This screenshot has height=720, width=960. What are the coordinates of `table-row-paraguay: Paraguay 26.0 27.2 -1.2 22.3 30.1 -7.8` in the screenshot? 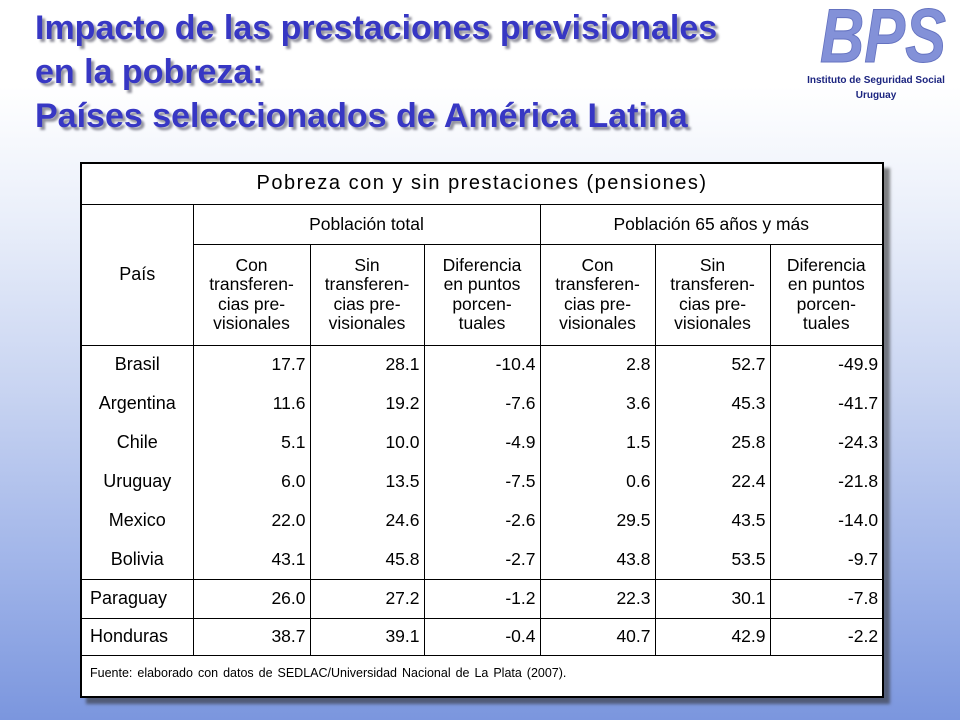 It's located at (482, 598).